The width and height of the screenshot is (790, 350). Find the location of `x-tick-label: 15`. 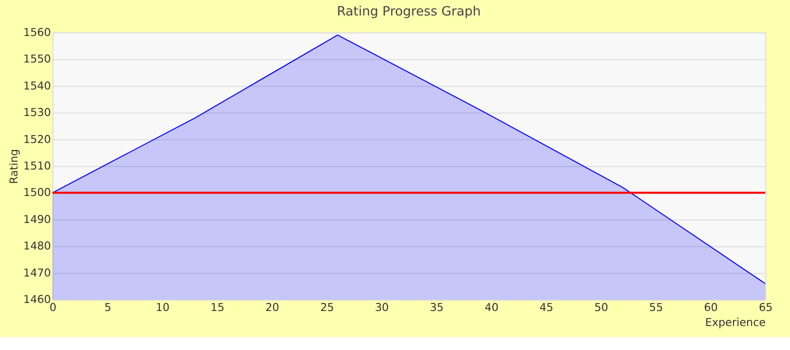

x-tick-label: 15 is located at coordinates (217, 307).